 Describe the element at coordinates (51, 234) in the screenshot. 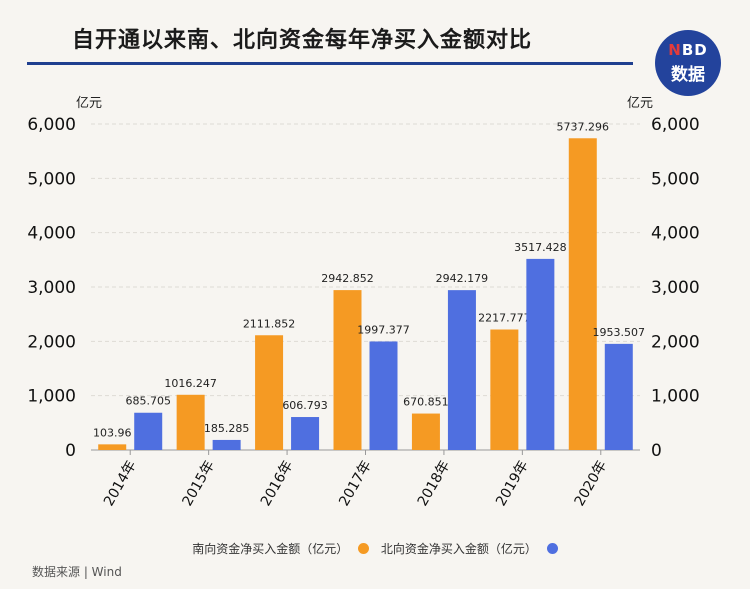

I see `y-tick-label-left: 4,000` at that location.